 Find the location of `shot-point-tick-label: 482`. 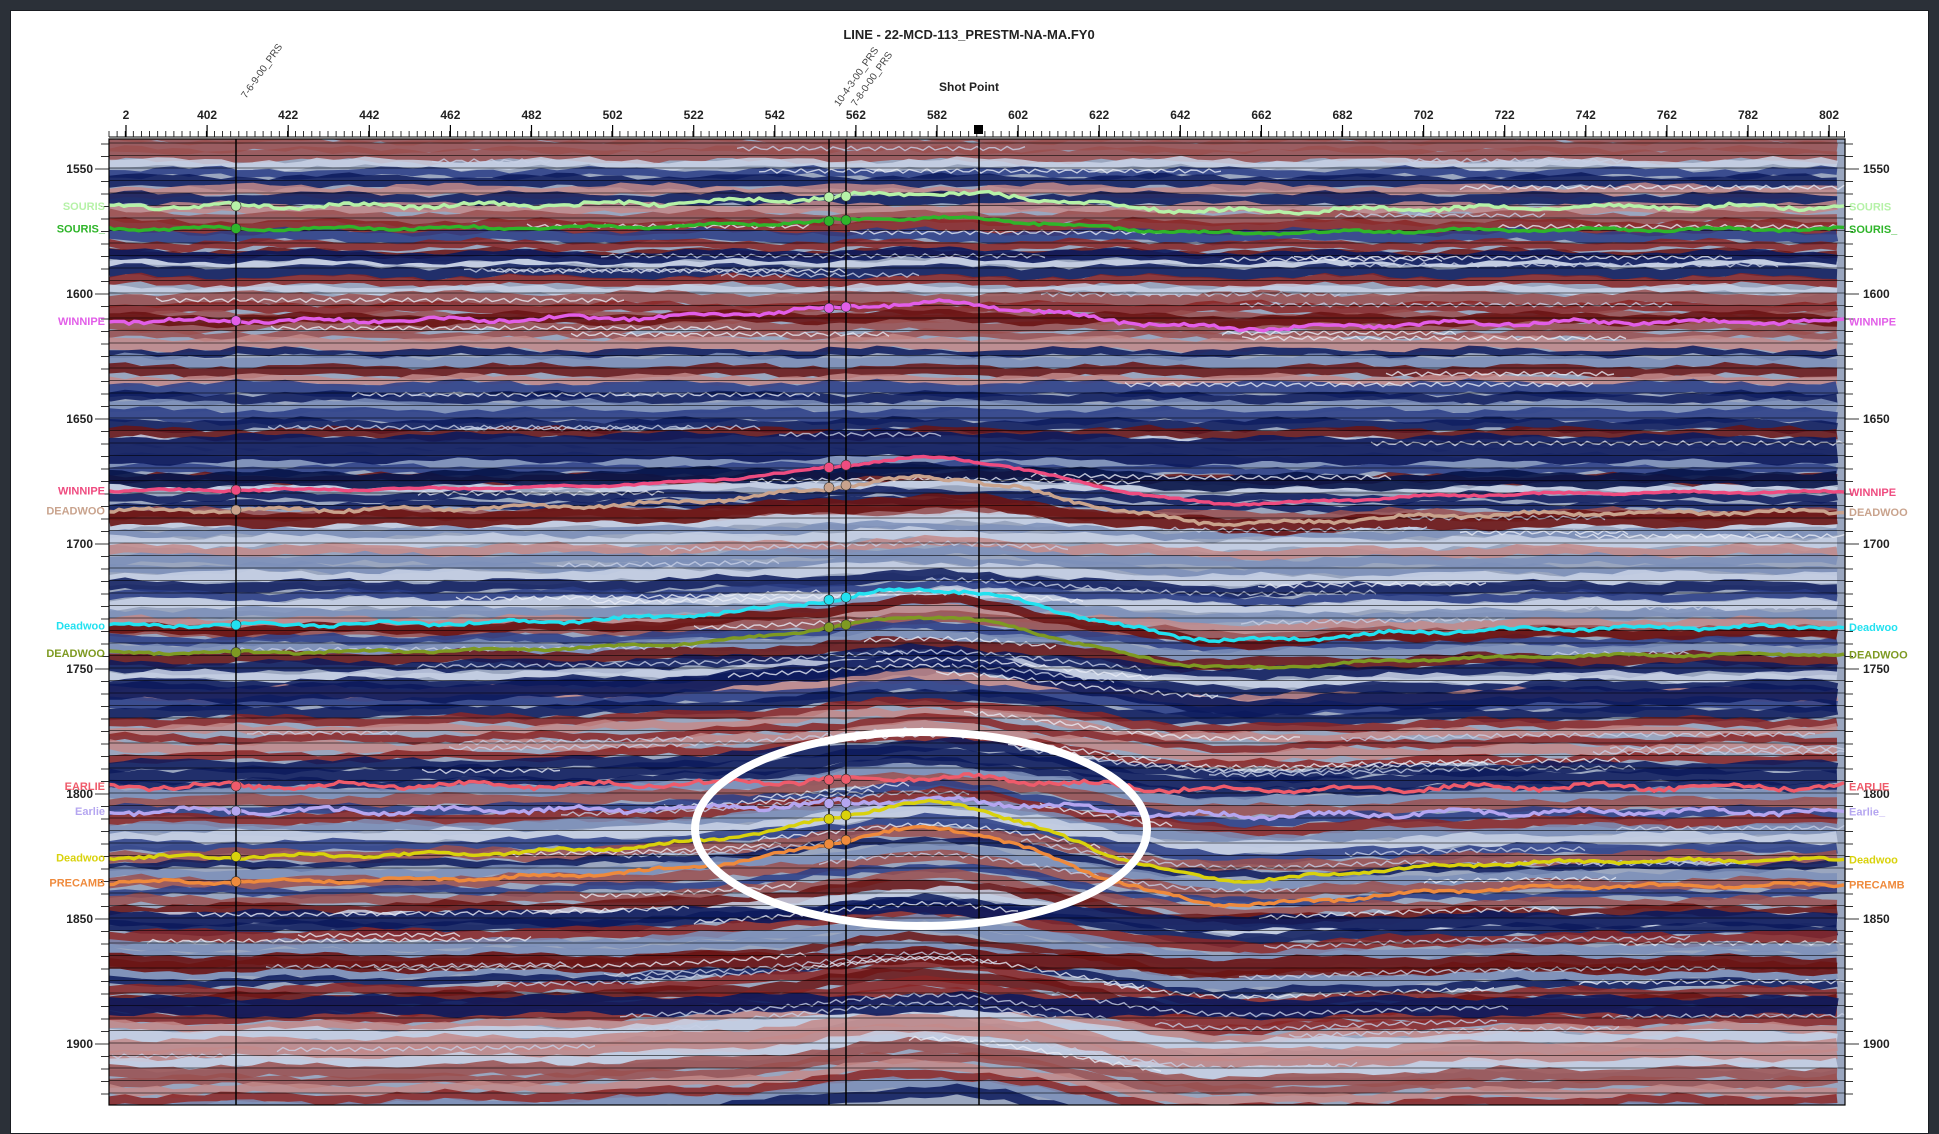

shot-point-tick-label: 482 is located at coordinates (531, 115).